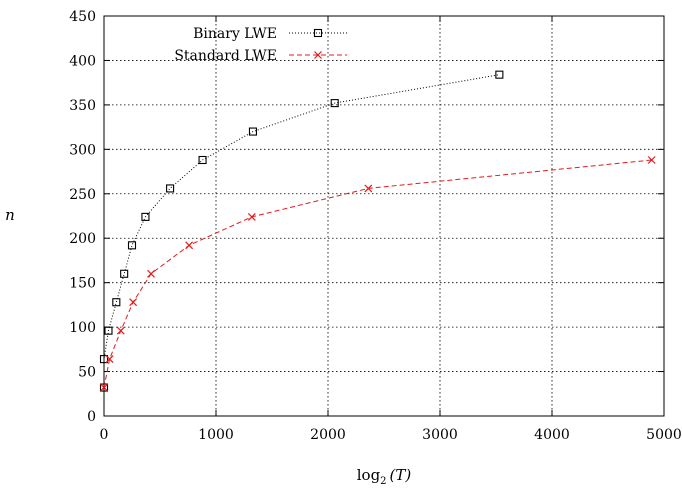 The width and height of the screenshot is (682, 488). What do you see at coordinates (440, 435) in the screenshot?
I see `x-tick-label: 3000` at bounding box center [440, 435].